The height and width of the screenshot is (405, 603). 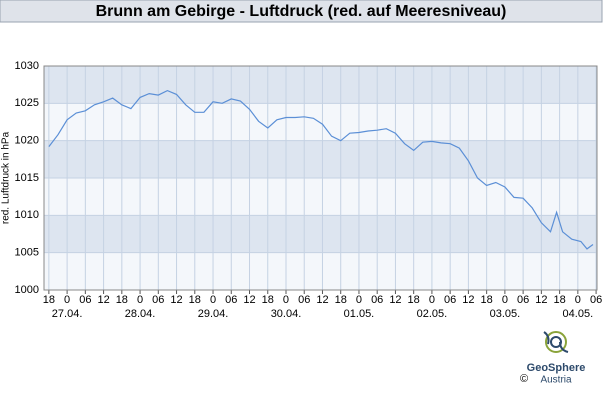 I want to click on title-bar, so click(x=301, y=11).